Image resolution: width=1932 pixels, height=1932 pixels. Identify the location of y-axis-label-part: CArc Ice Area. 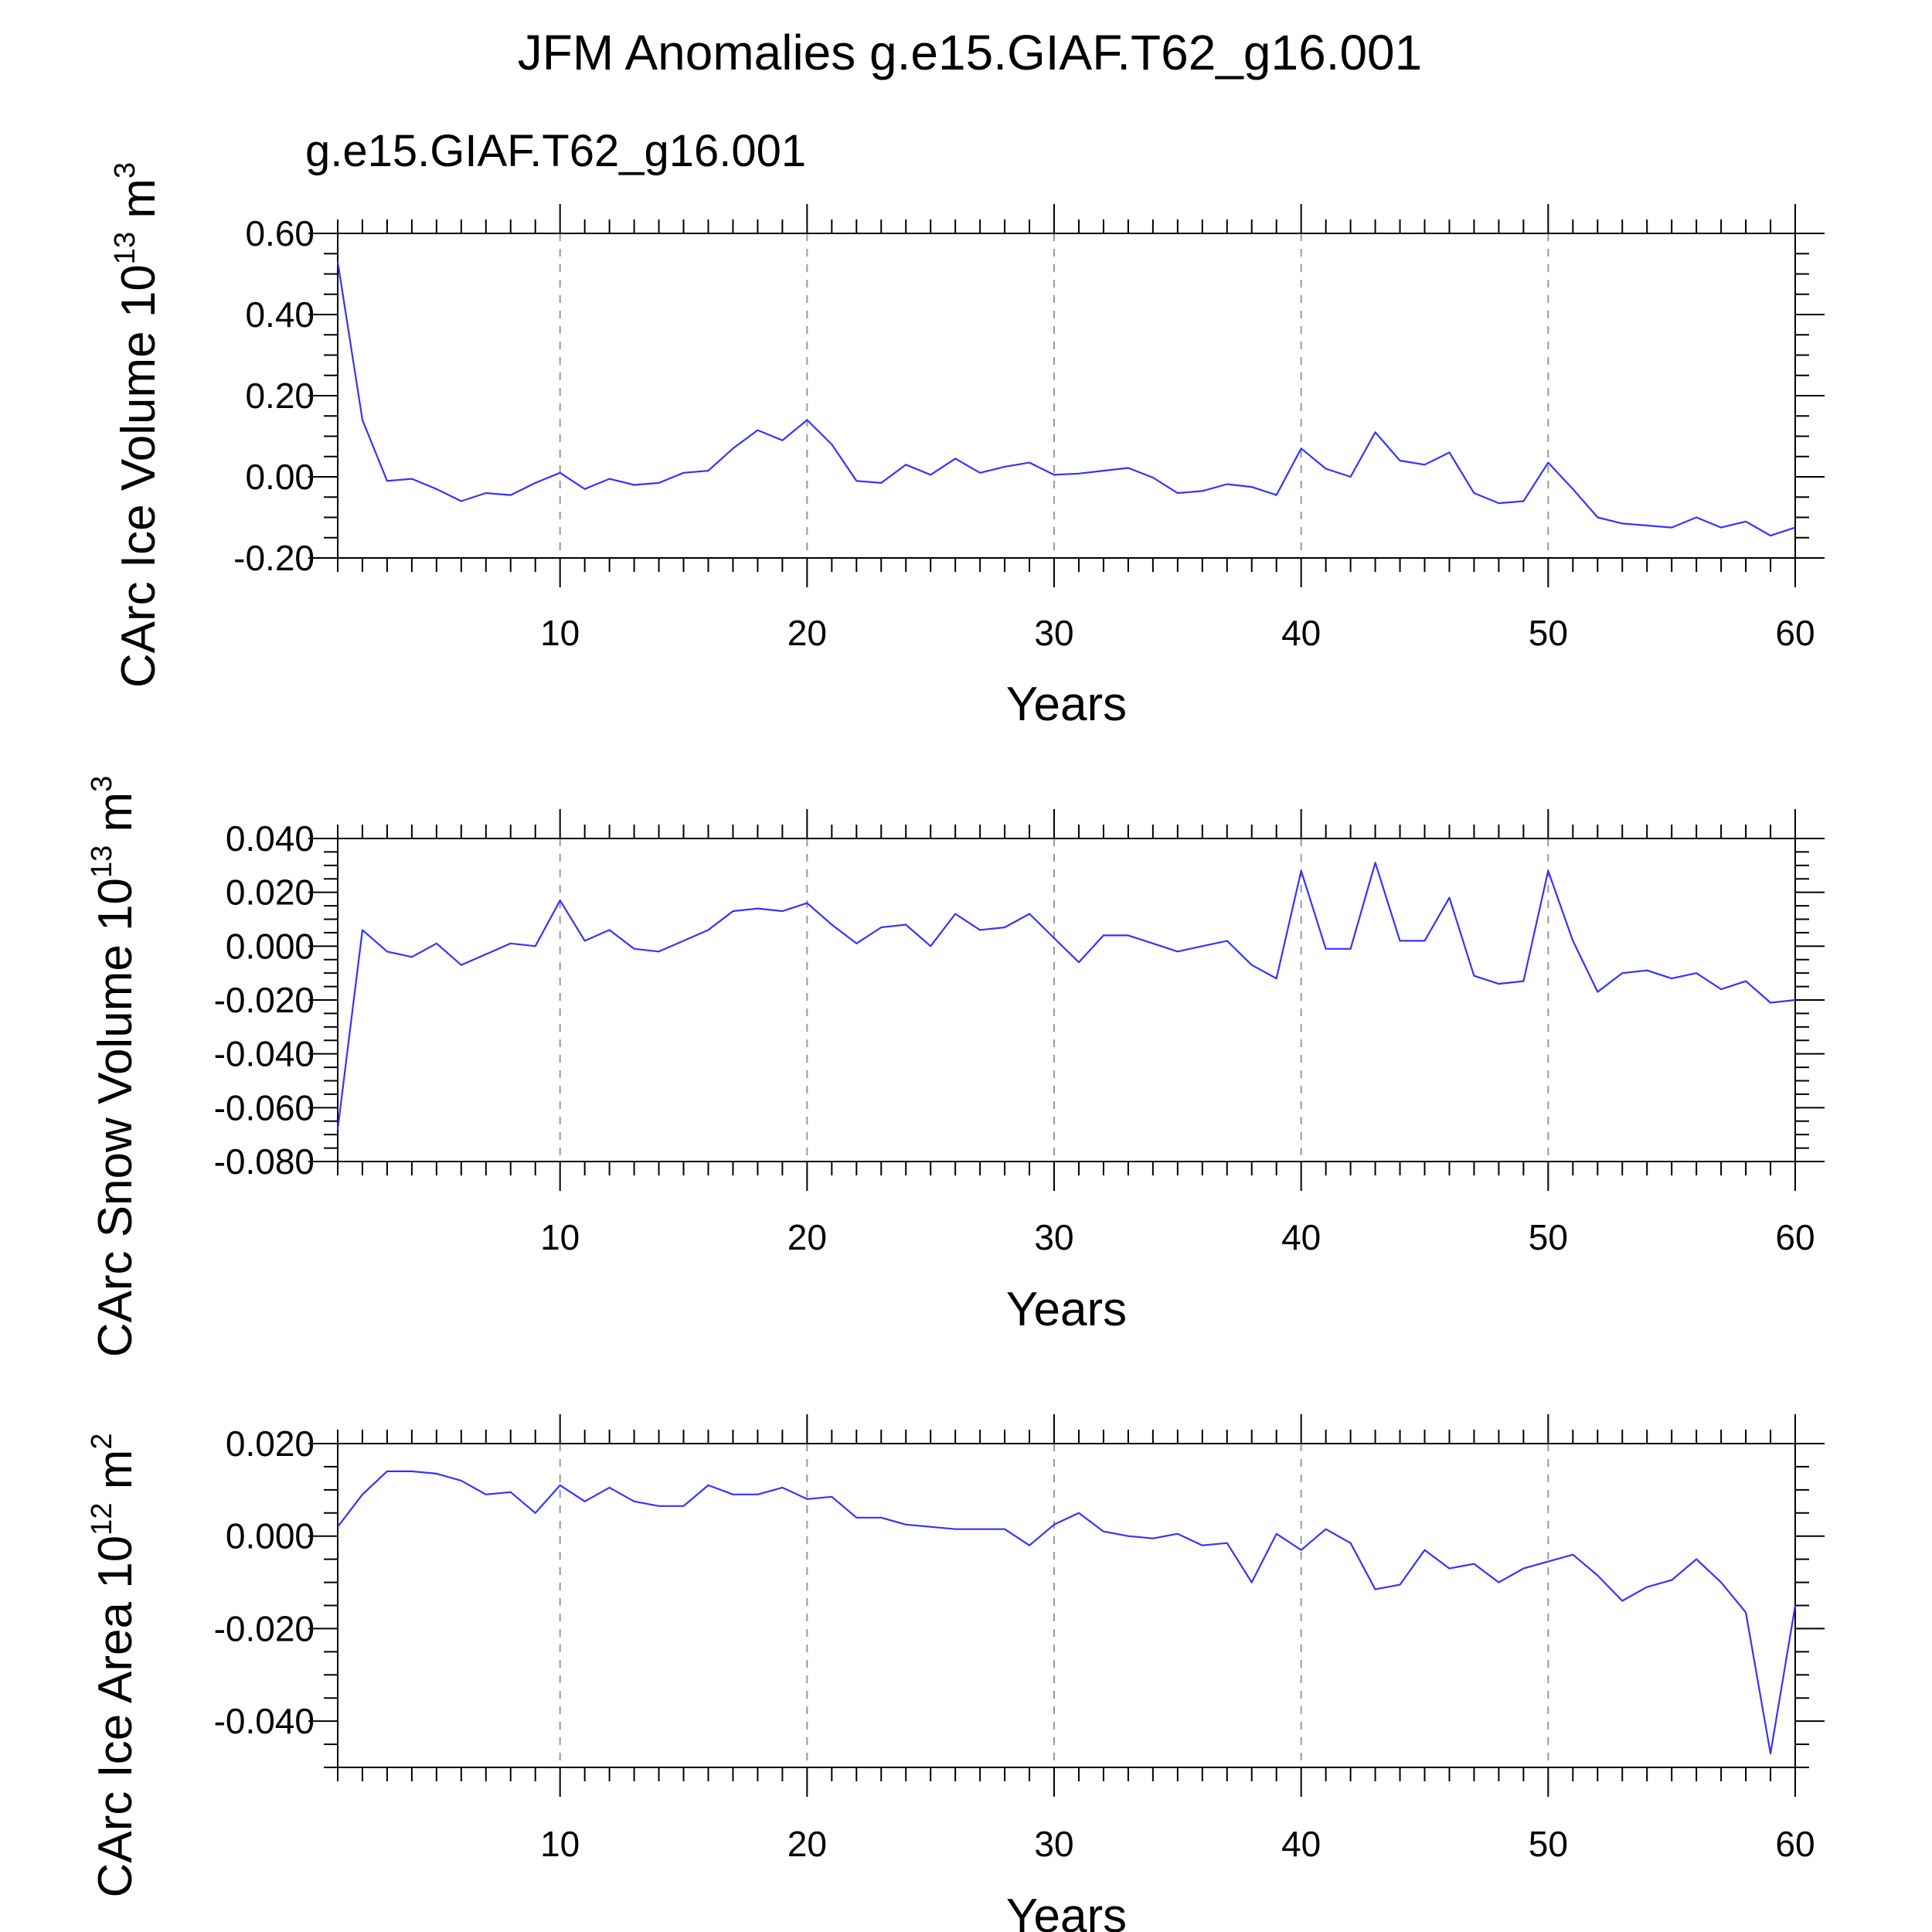
(116, 1743).